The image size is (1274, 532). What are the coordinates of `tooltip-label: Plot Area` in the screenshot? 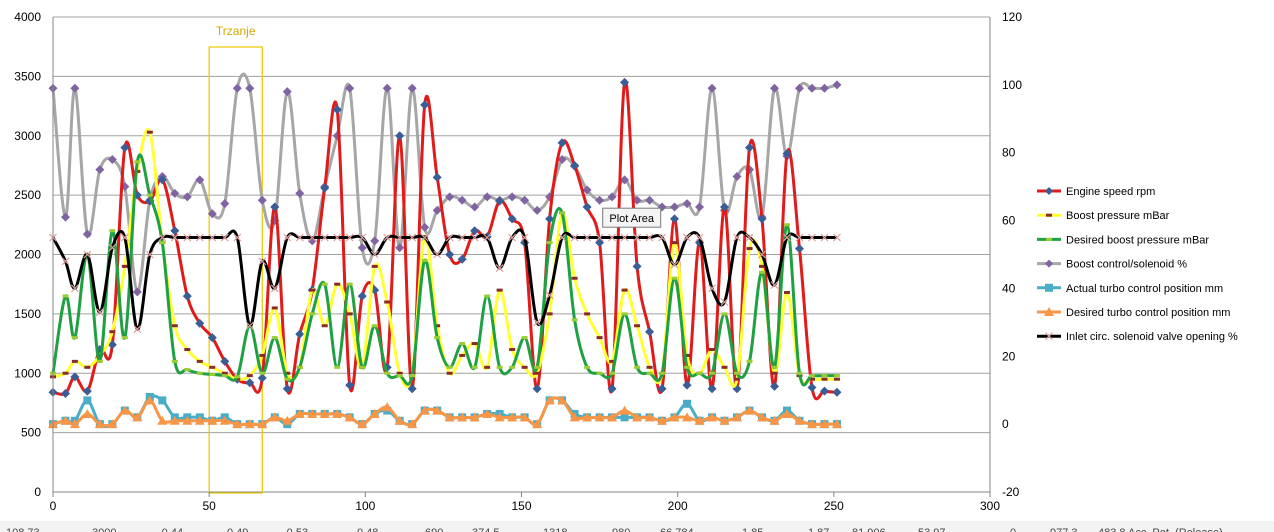 It's located at (632, 219).